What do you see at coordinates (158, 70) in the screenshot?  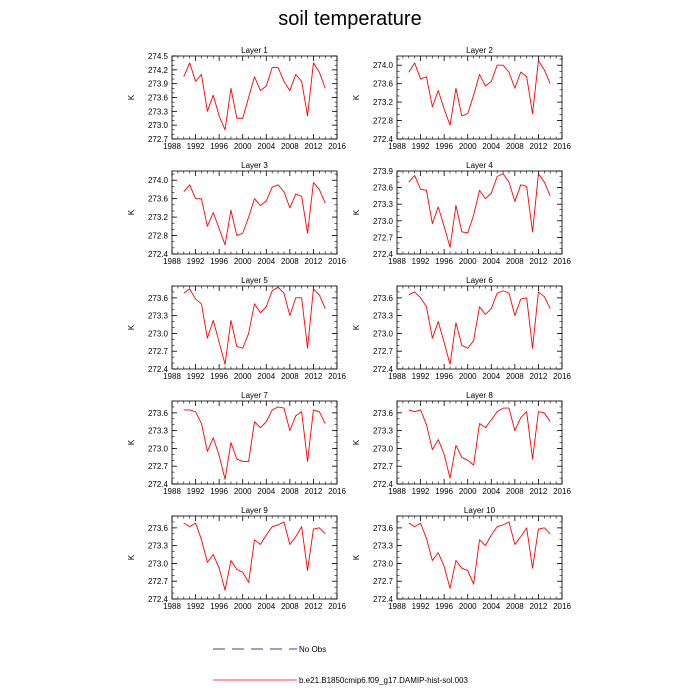 I see `y-tick-label: 274.2` at bounding box center [158, 70].